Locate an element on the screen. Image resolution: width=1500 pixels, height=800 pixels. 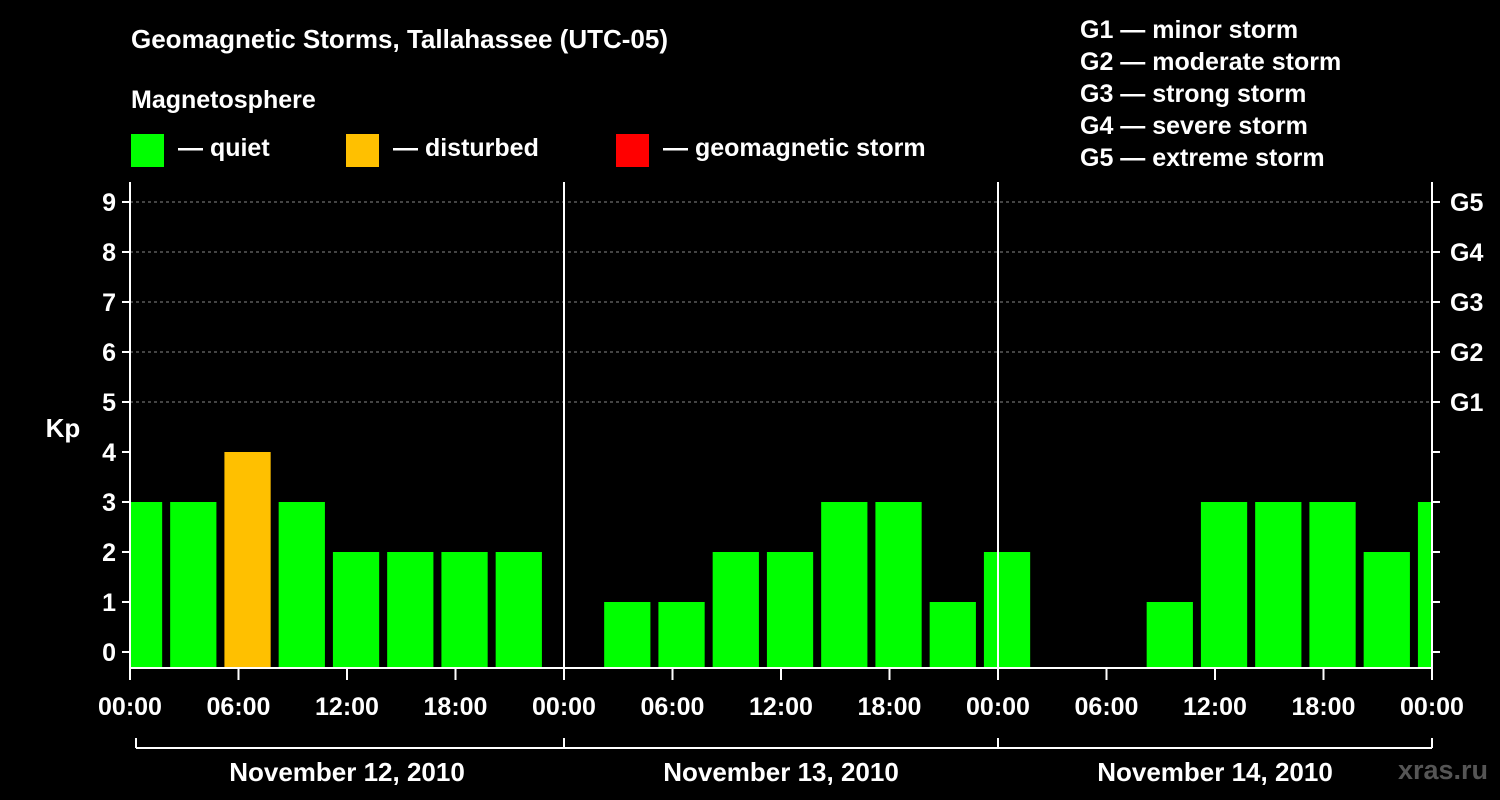
chart-subtitle: Magnetosphere is located at coordinates (223, 100).